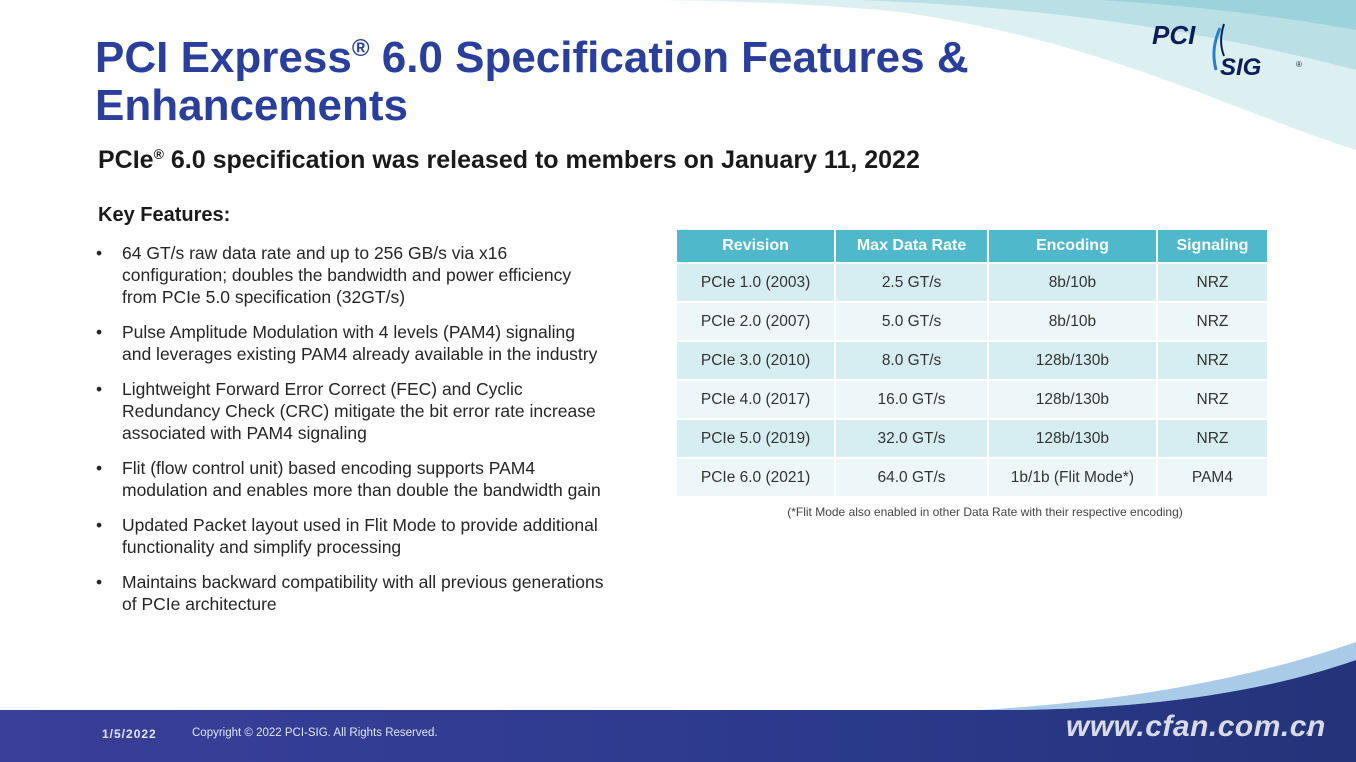  Describe the element at coordinates (755, 282) in the screenshot. I see `cell-revision: PCIe 1.0 (2003)` at that location.